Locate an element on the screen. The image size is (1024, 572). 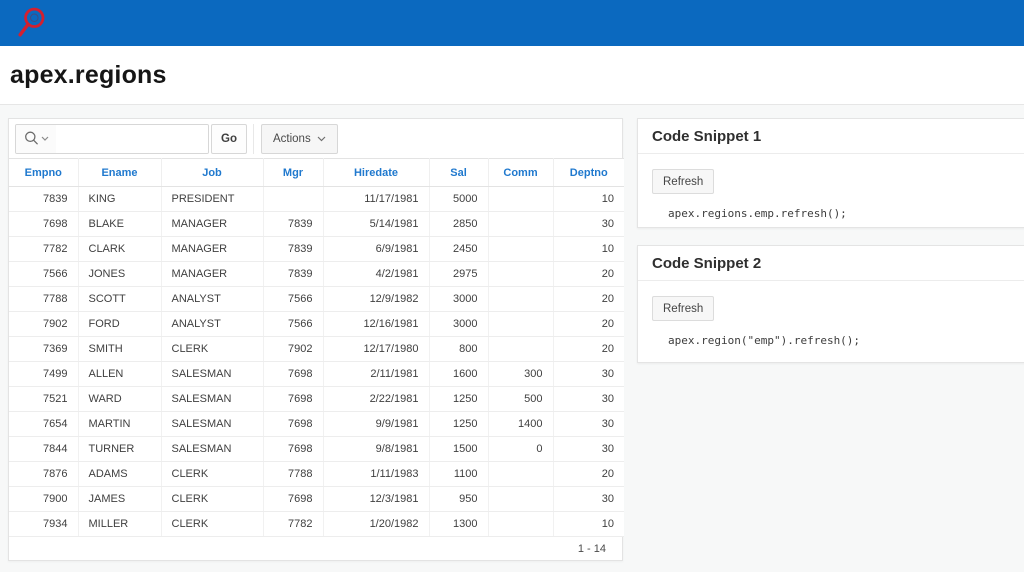
table-cell: 1500 is located at coordinates (459, 449).